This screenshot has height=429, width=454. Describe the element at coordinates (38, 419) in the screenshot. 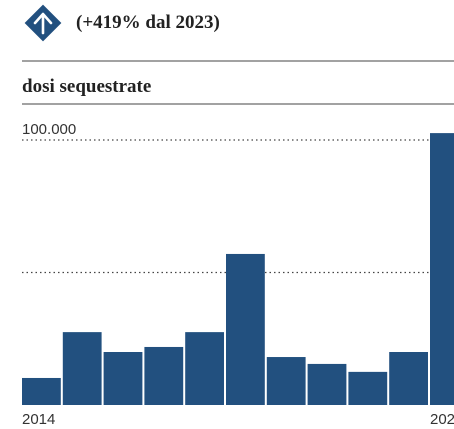

I see `x-tick-label: 2014` at that location.